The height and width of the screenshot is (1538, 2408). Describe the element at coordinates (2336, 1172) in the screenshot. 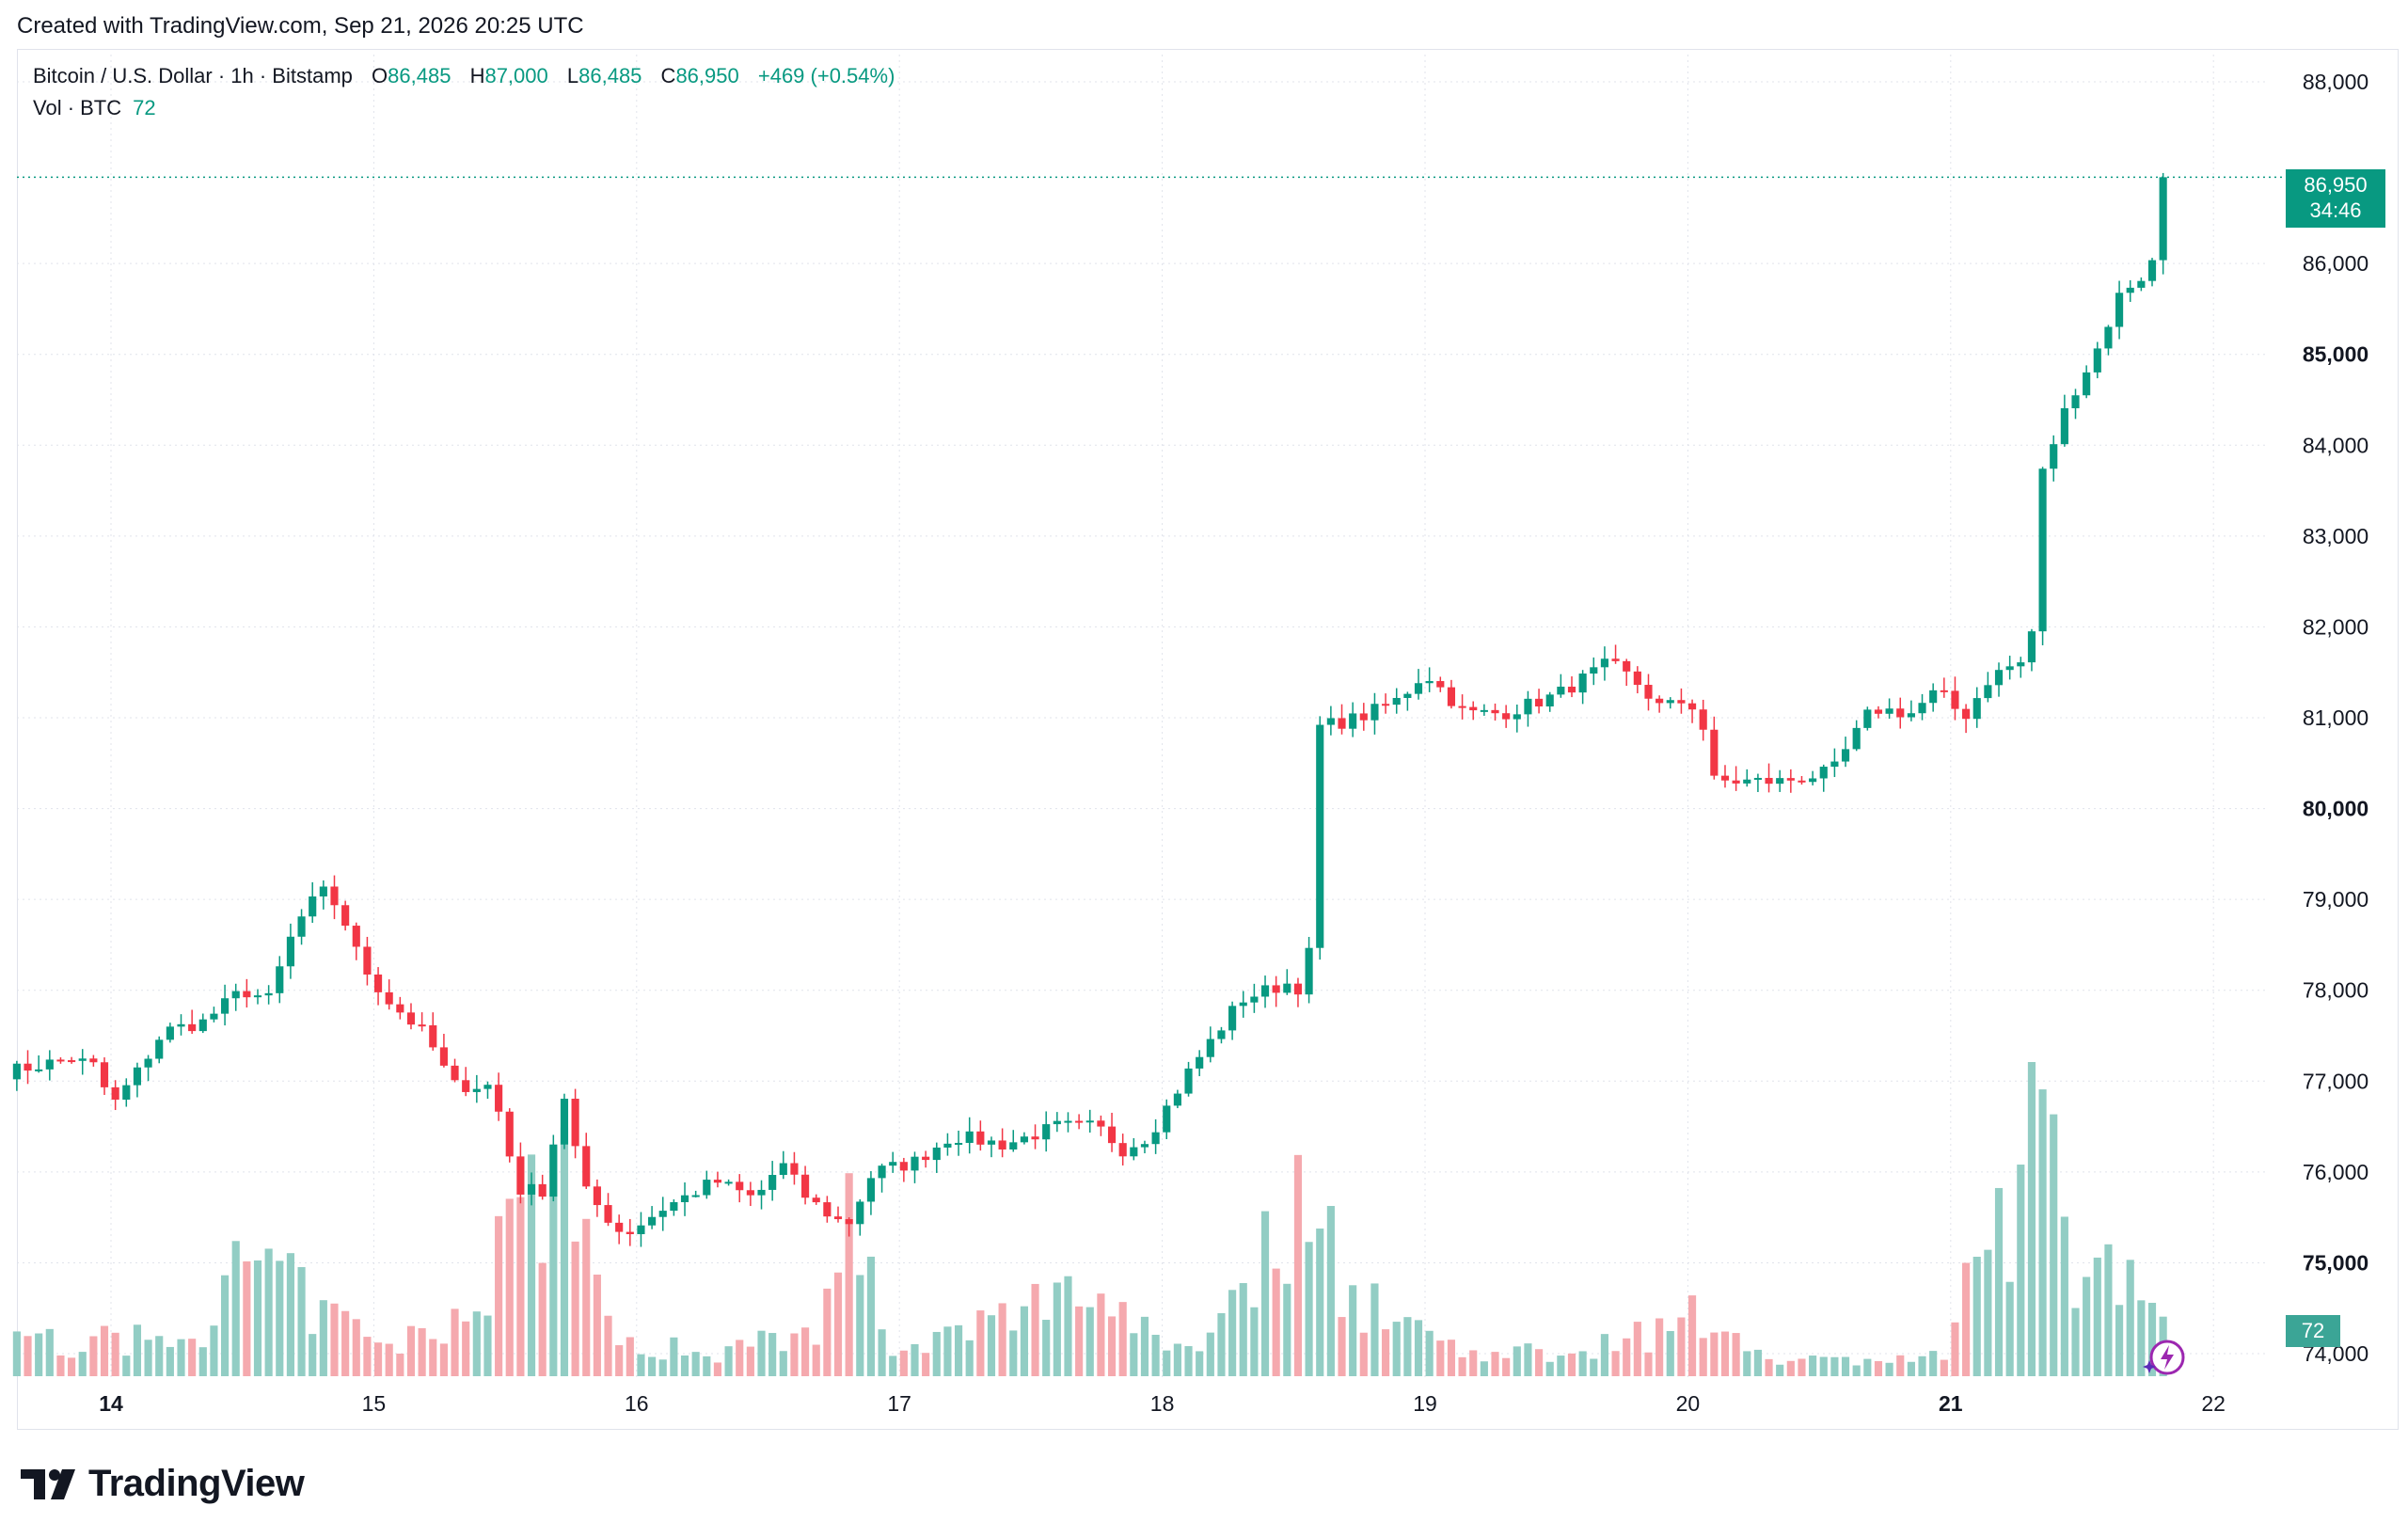

I see `price-tick-label: 76,000` at that location.